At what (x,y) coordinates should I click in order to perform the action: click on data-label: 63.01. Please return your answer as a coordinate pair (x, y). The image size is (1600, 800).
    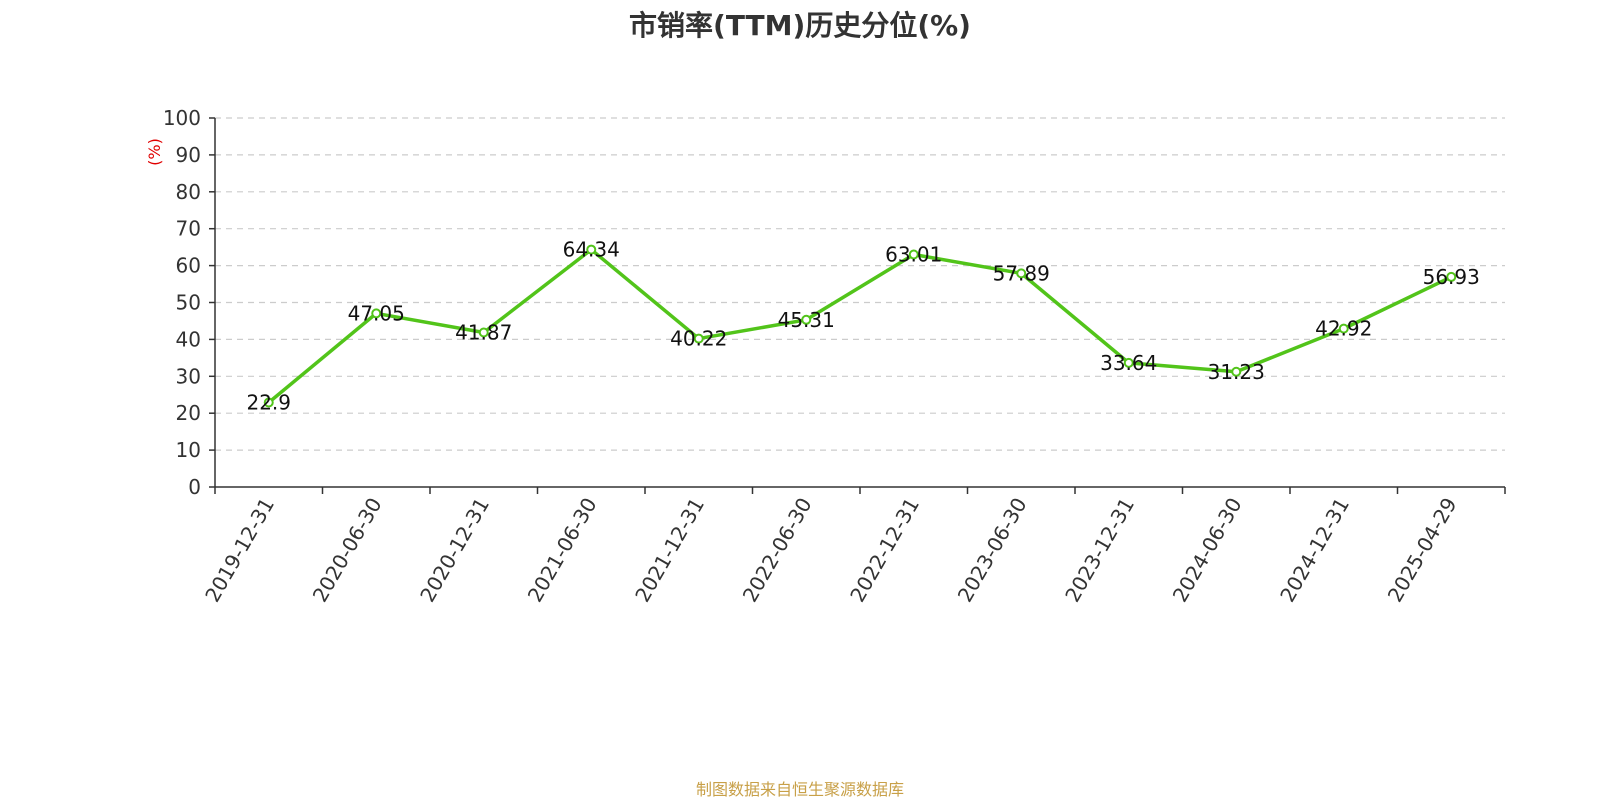
    Looking at the image, I should click on (913, 254).